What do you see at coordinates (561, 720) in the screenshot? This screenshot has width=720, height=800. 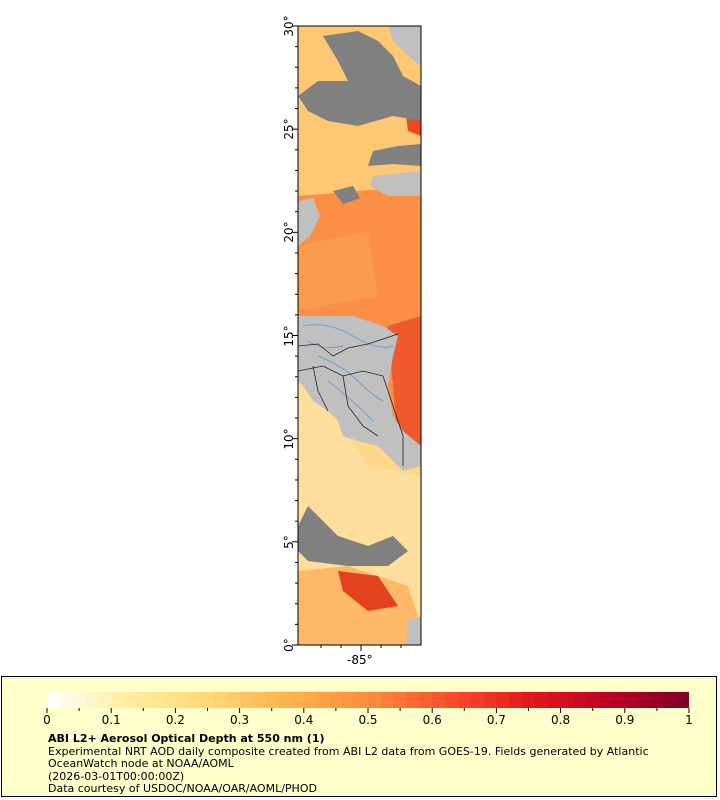 I see `colorbar-label: 0.8` at bounding box center [561, 720].